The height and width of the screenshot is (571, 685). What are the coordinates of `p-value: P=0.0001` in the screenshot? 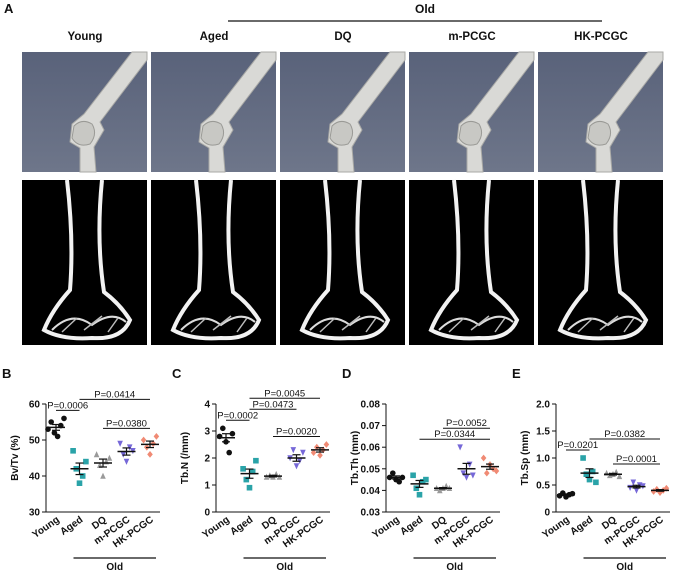 It's located at (636, 459).